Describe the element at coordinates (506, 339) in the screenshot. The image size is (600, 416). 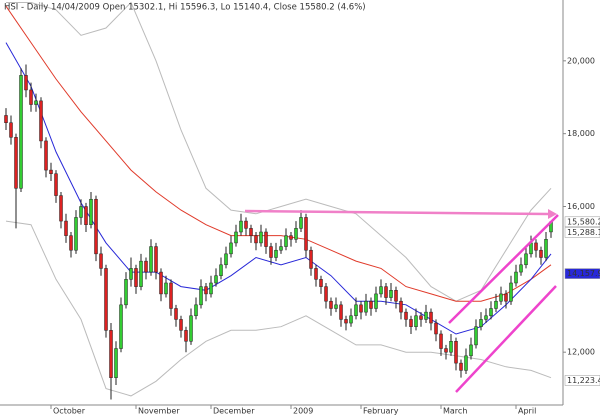
I see `channel-lower` at that location.